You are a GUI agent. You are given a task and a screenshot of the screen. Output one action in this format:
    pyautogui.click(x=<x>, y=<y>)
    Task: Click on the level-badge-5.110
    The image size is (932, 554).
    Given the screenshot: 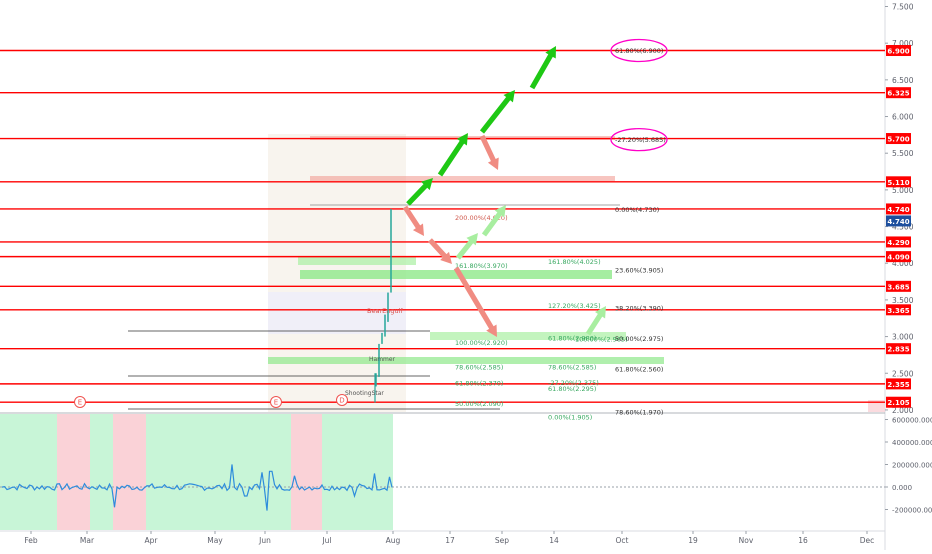 What is the action you would take?
    pyautogui.click(x=898, y=182)
    